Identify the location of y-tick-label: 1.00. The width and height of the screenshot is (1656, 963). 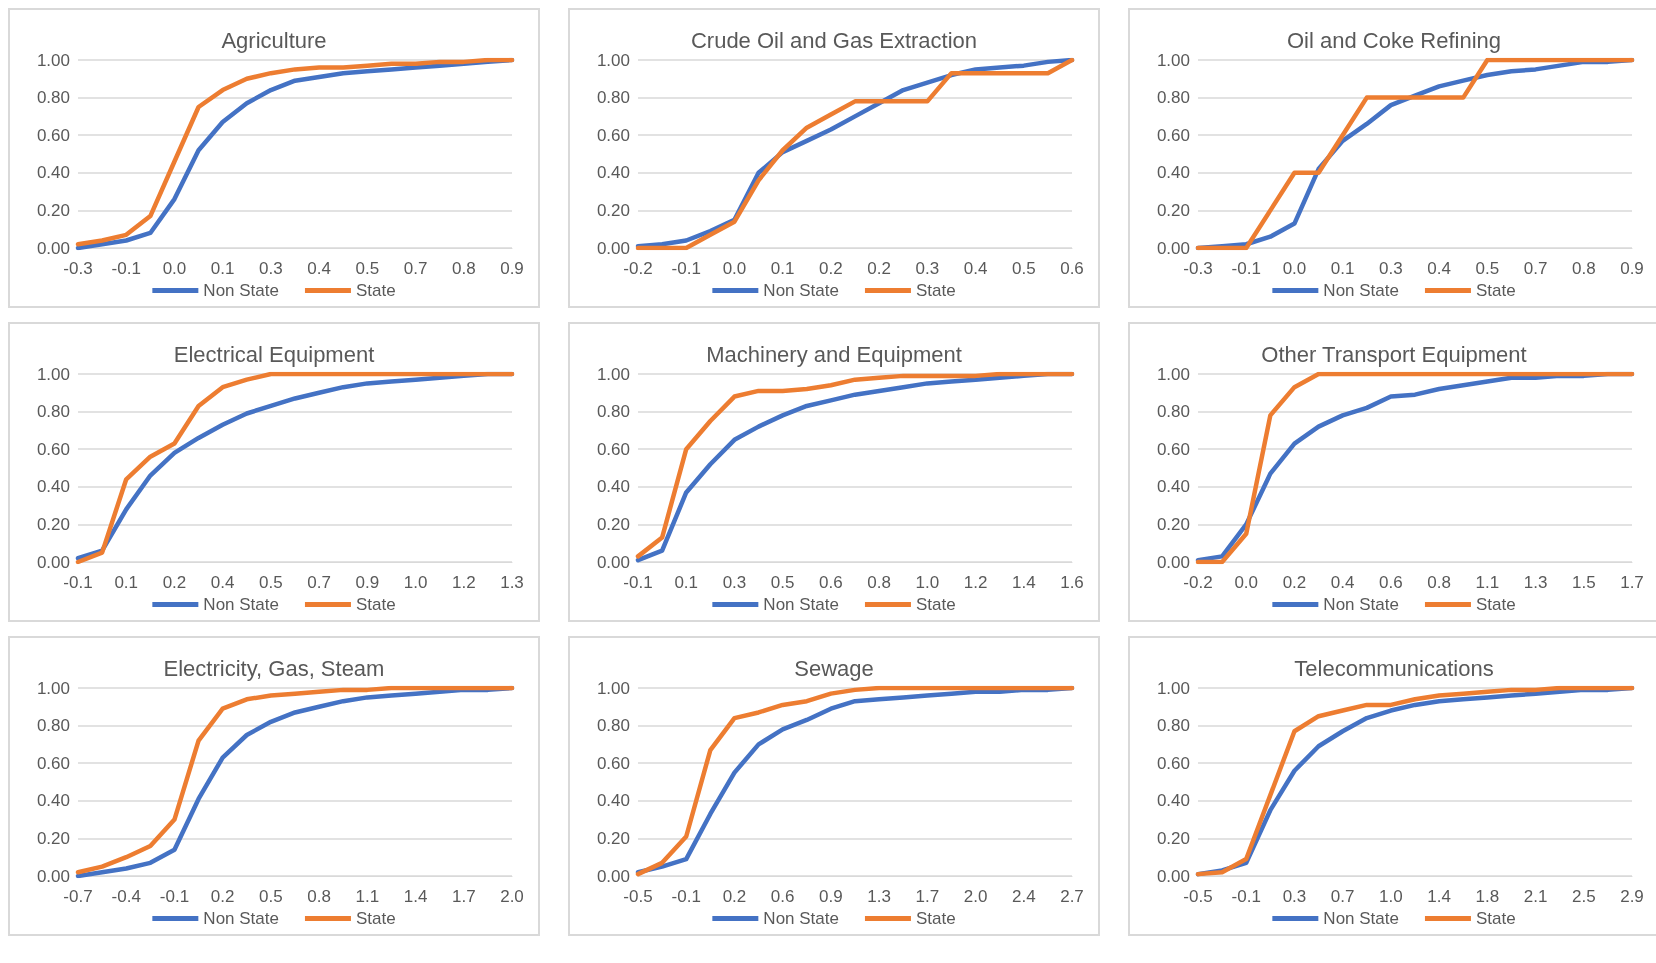
(1173, 60).